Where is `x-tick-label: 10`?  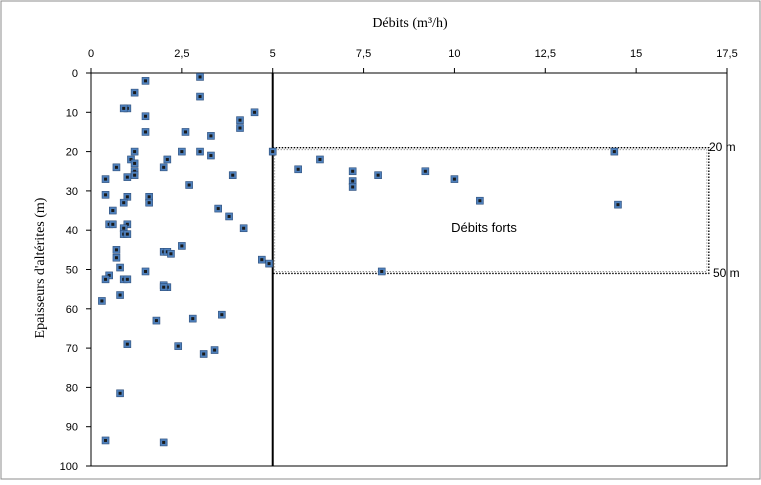 x-tick-label: 10 is located at coordinates (454, 54).